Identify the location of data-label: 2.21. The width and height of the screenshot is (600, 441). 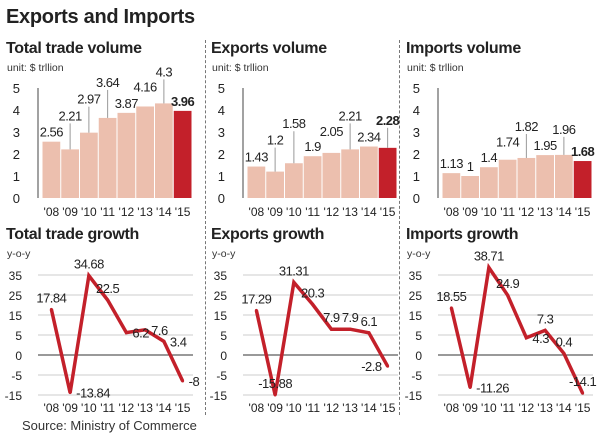
(70, 115).